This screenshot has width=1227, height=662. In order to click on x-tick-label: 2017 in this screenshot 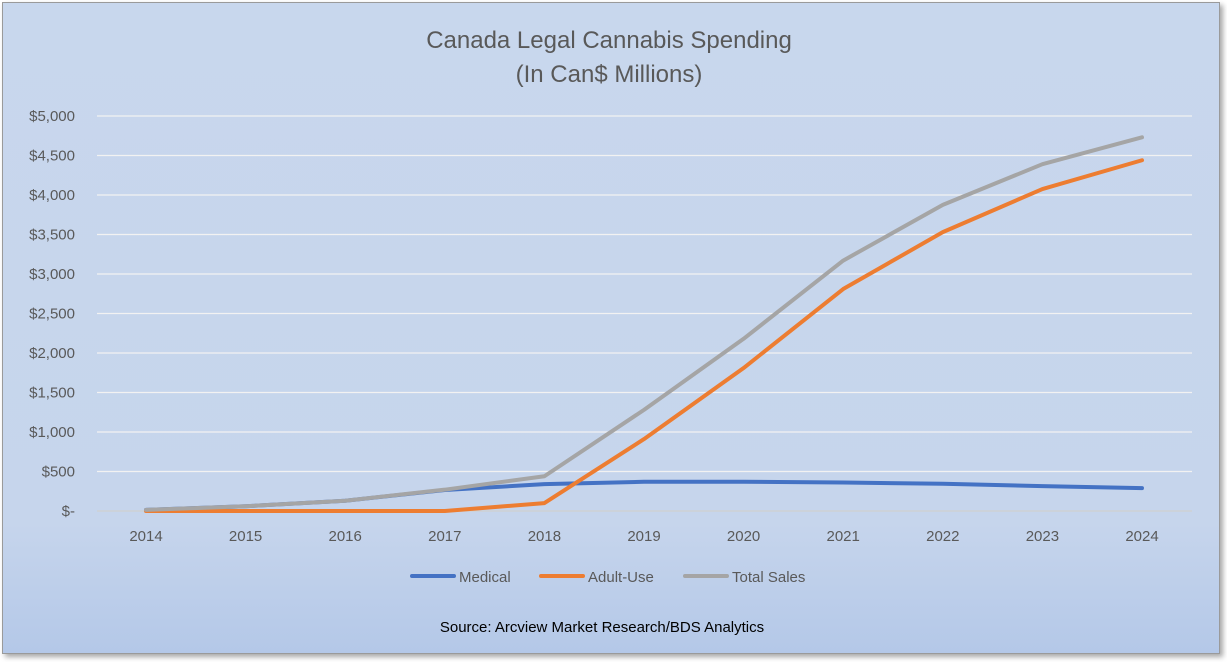, I will do `click(444, 536)`.